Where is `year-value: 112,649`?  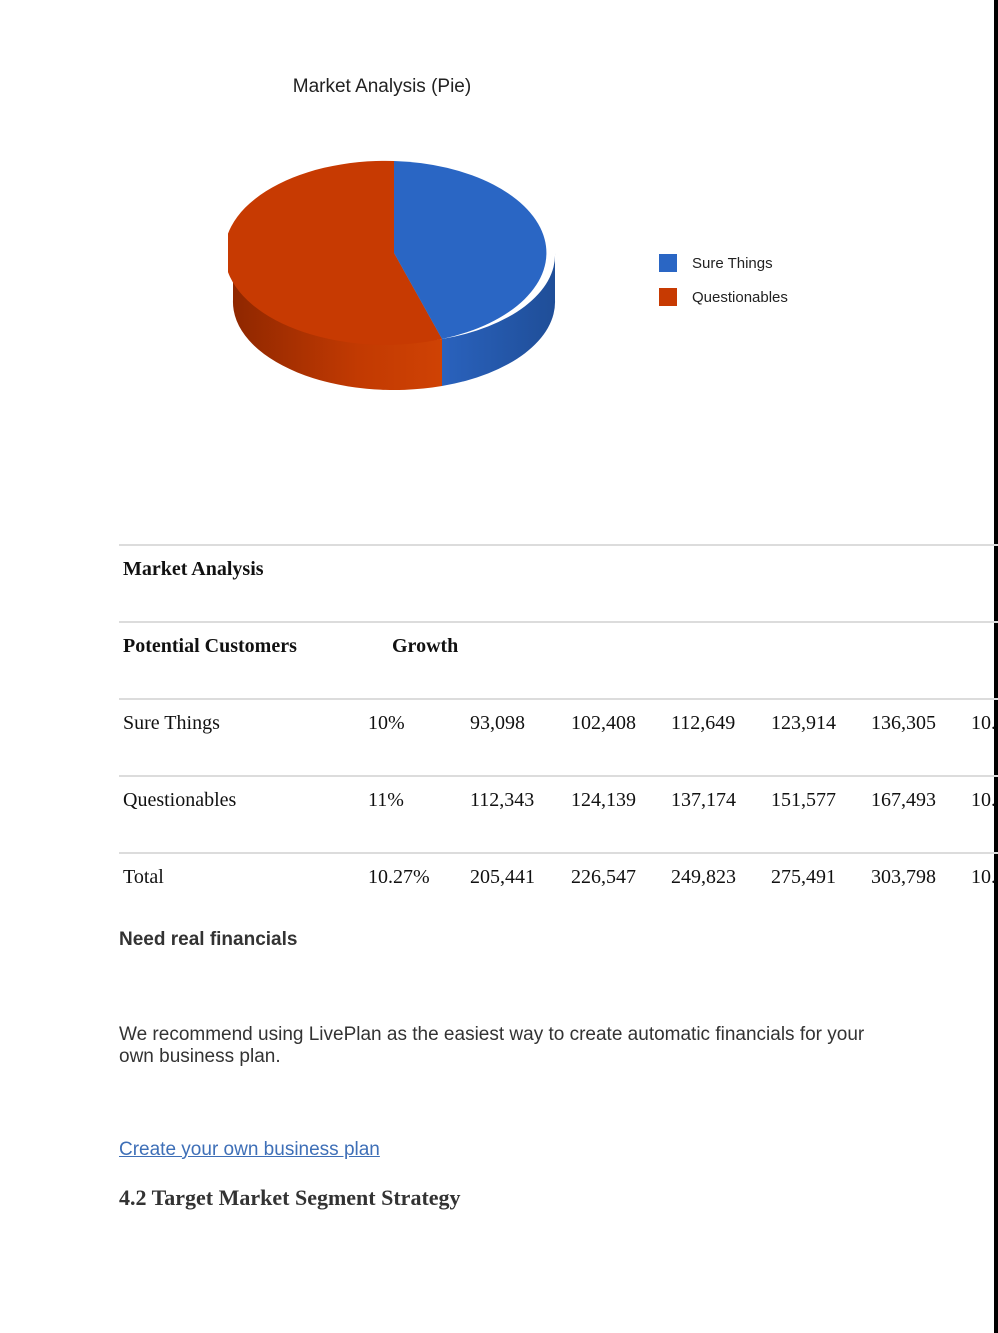 year-value: 112,649 is located at coordinates (703, 723).